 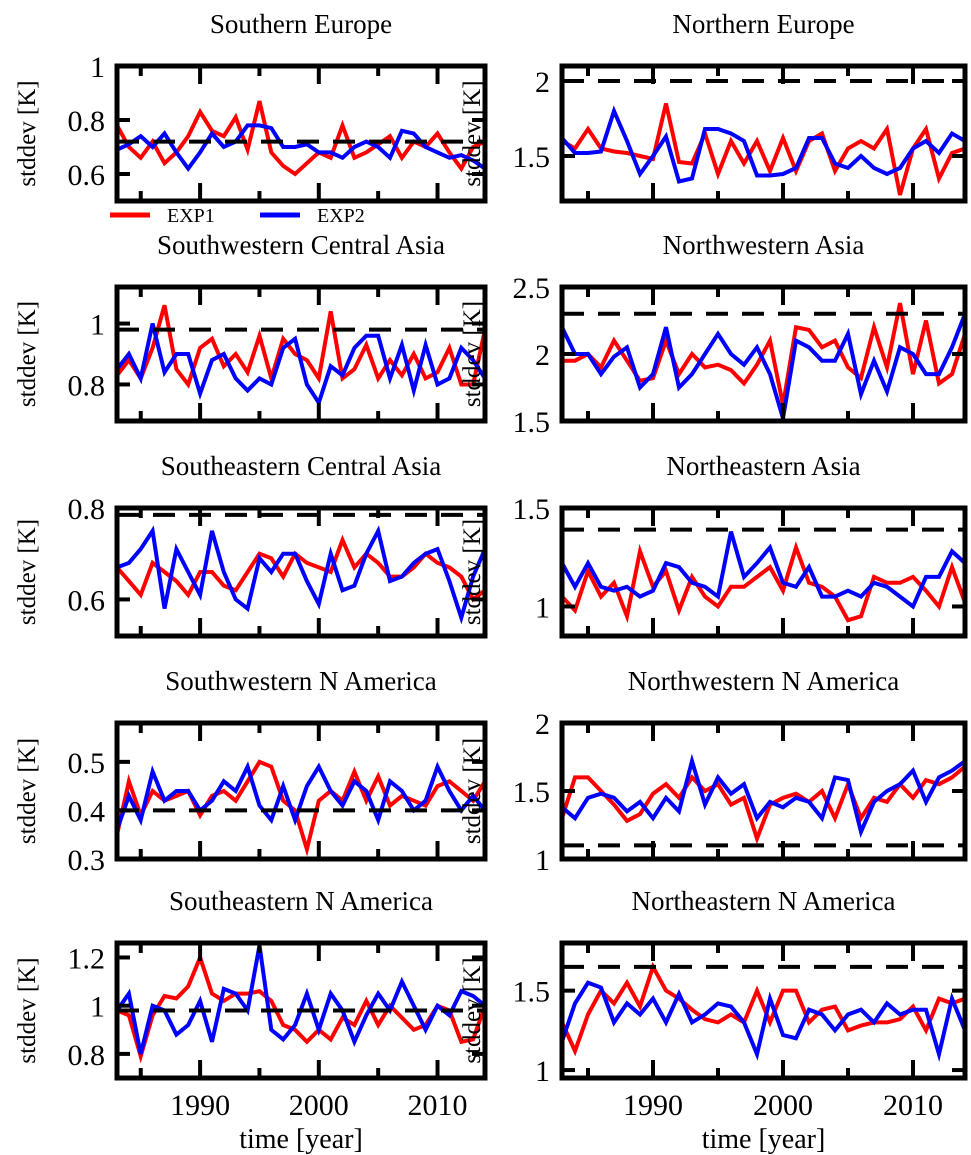 What do you see at coordinates (532, 422) in the screenshot?
I see `chart-4-ytick-label: 1.5` at bounding box center [532, 422].